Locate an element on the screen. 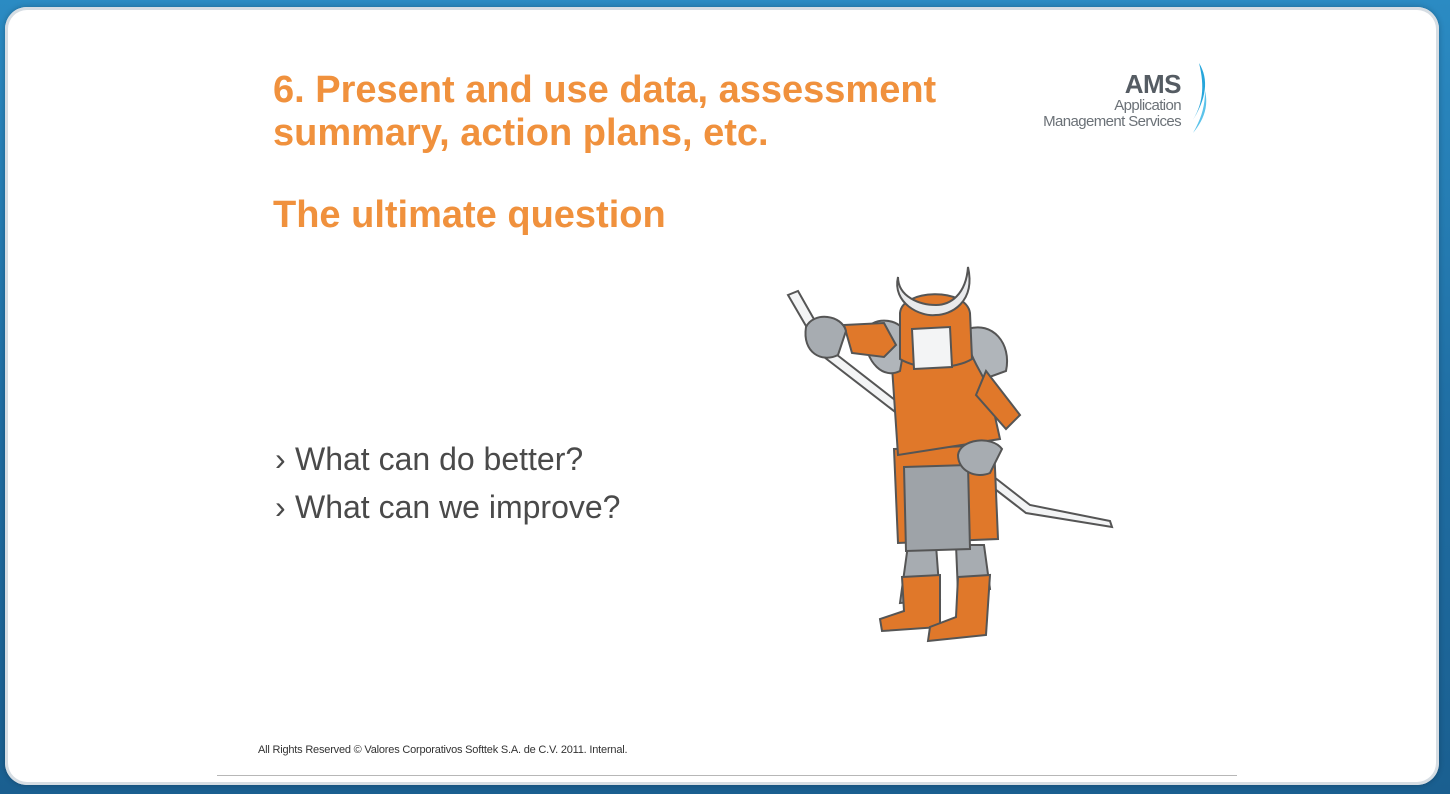 This screenshot has height=794, width=1450. samurai-illustration is located at coordinates (950, 454).